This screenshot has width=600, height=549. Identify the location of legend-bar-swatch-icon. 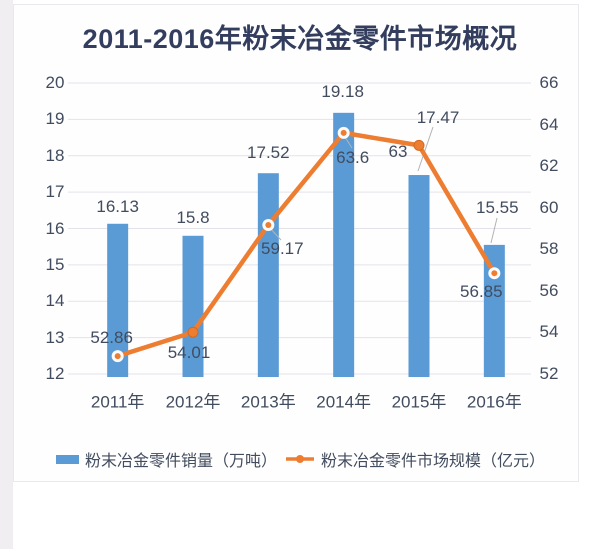
(67, 459).